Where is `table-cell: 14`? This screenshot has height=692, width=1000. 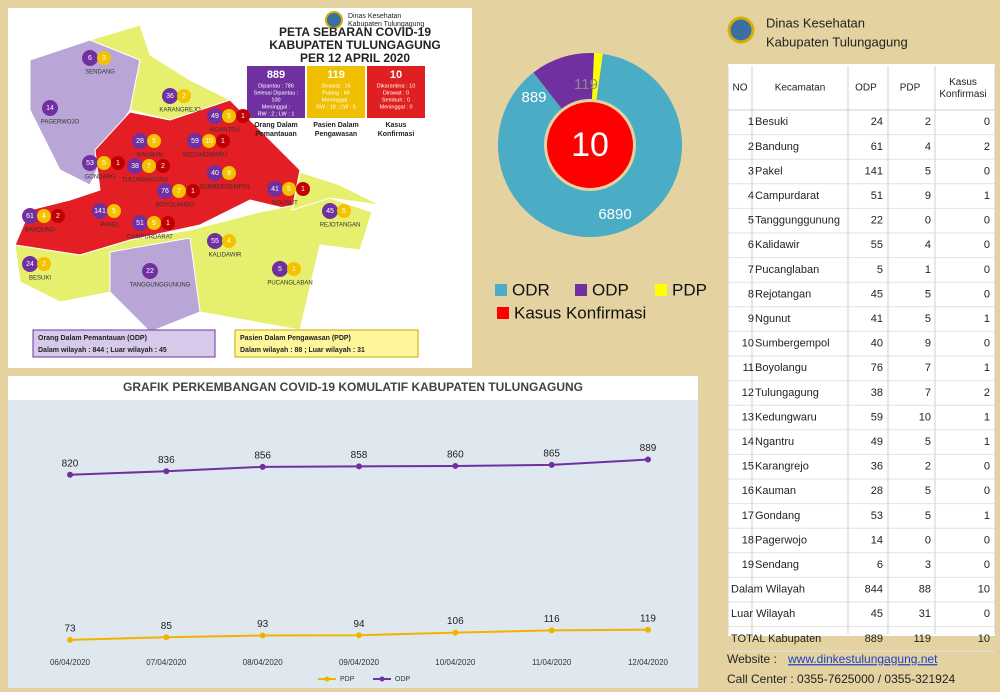
table-cell: 14 is located at coordinates (748, 442).